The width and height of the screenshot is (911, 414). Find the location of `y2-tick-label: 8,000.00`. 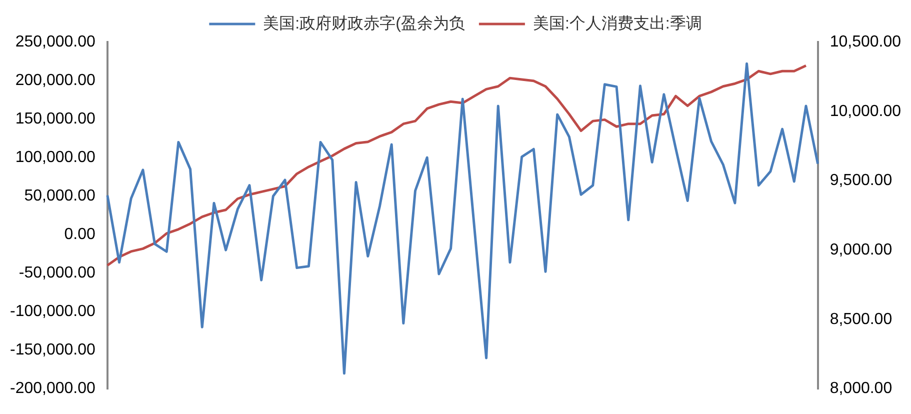

y2-tick-label: 8,000.00 is located at coordinates (861, 389).